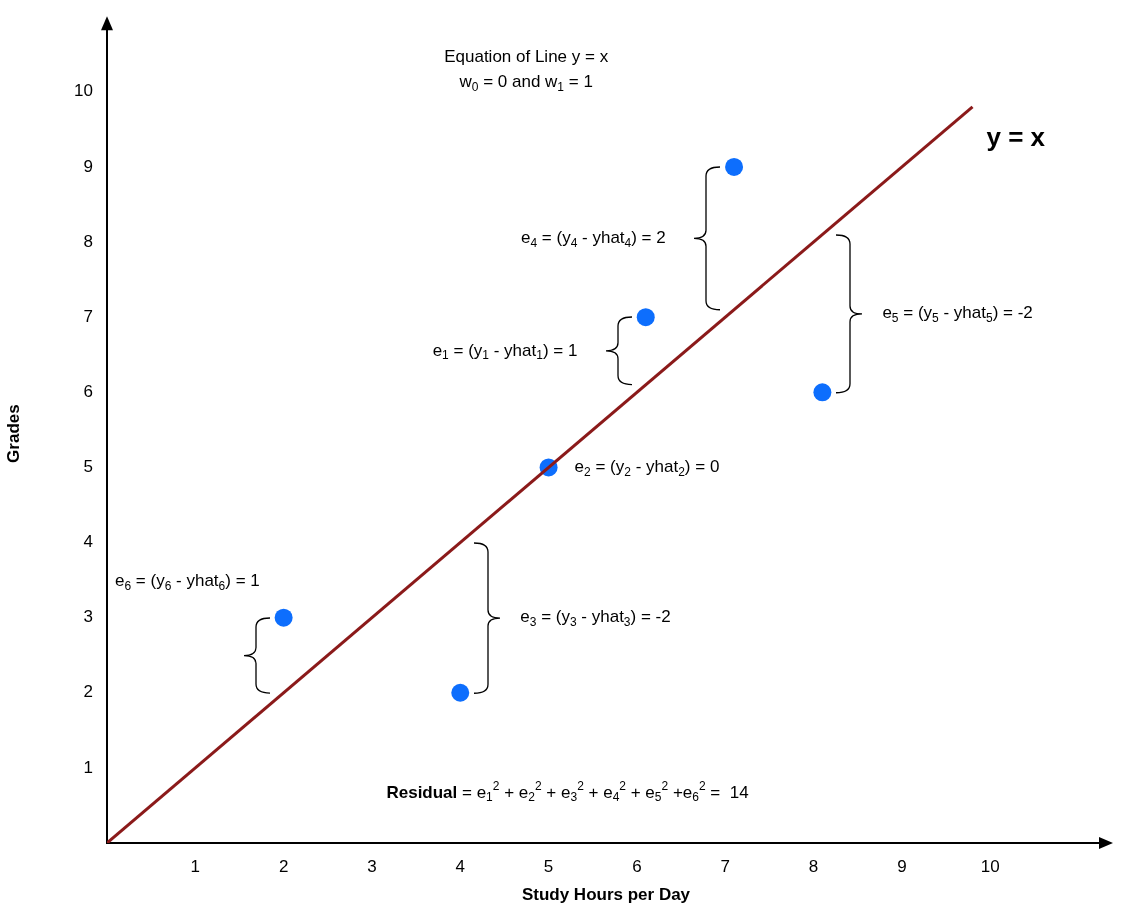 Image resolution: width=1138 pixels, height=910 pixels. Describe the element at coordinates (548, 866) in the screenshot. I see `x-tick-label: 5` at that location.